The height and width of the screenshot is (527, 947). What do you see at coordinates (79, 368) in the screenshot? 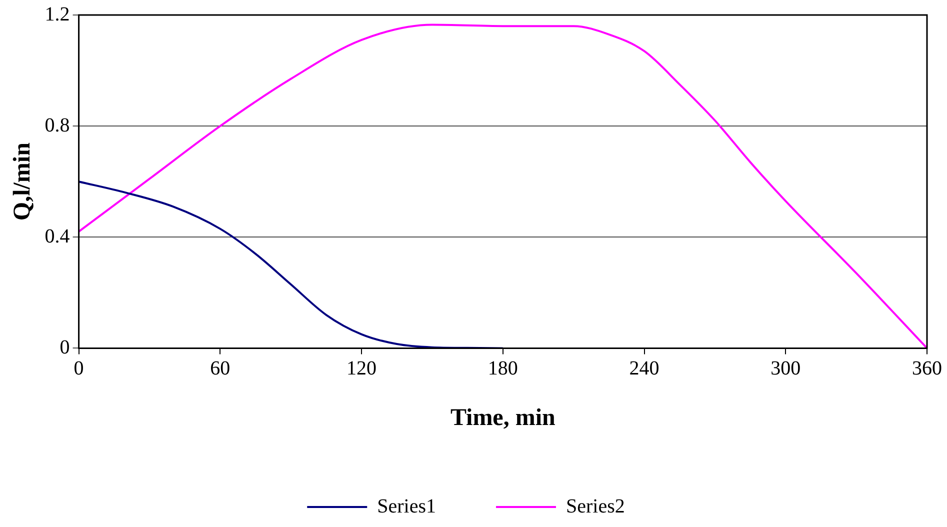
I see `x-tick-label: 0` at bounding box center [79, 368].